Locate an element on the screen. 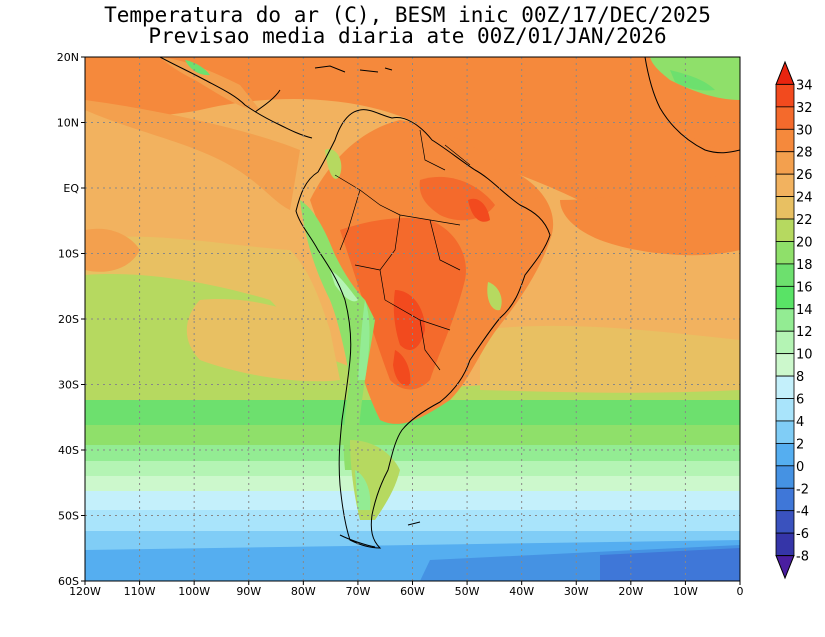  longitude-ticks: 120W 110W 100W 90W 80W 70W 60W 50W 40W 30W 20W 10W 0 is located at coordinates (406, 589).